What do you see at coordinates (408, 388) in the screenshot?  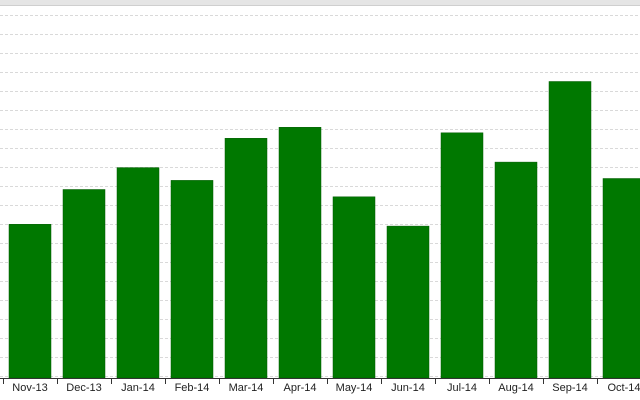 I see `x-tick-label: Jun-14` at bounding box center [408, 388].